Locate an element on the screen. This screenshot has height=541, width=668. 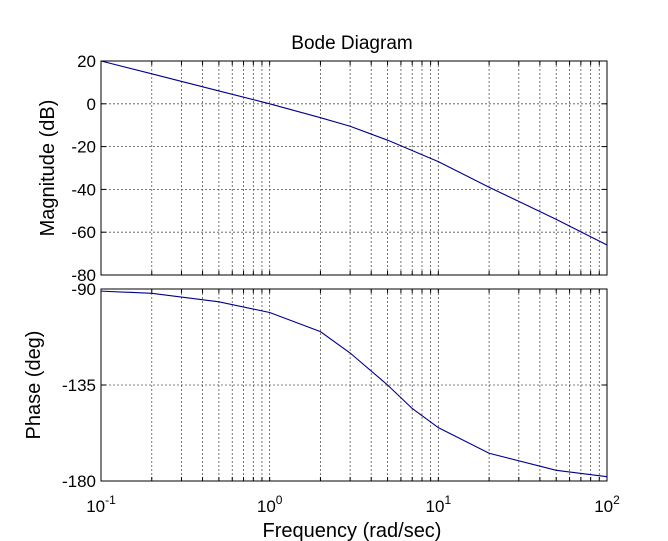
x-tick-label: 10¹ is located at coordinates (439, 504).